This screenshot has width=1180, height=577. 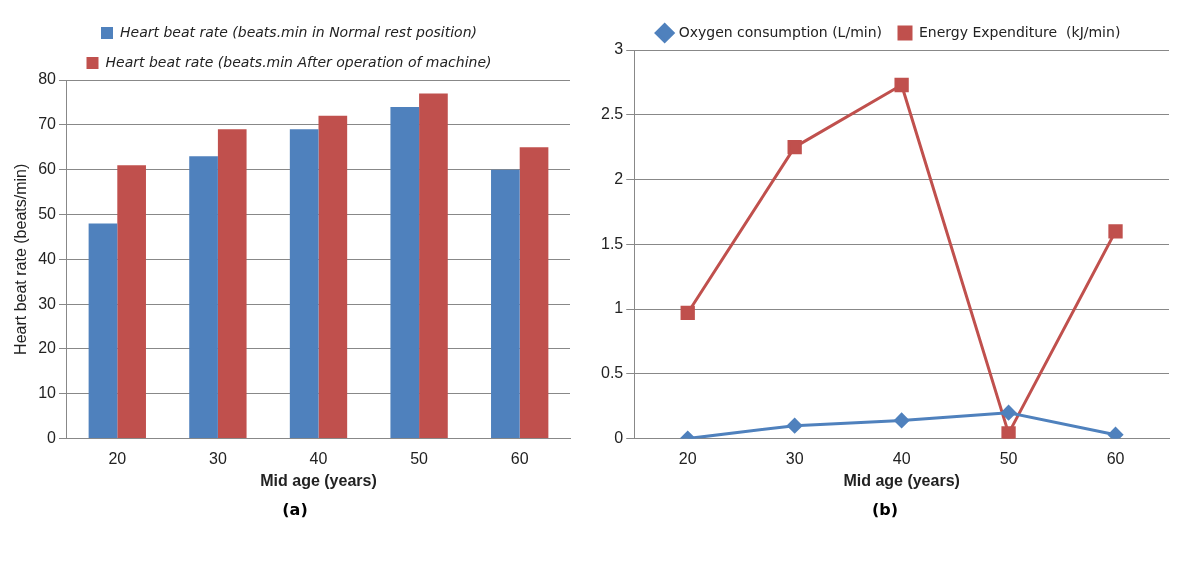 I want to click on y-tick-label: 50, so click(x=47, y=213).